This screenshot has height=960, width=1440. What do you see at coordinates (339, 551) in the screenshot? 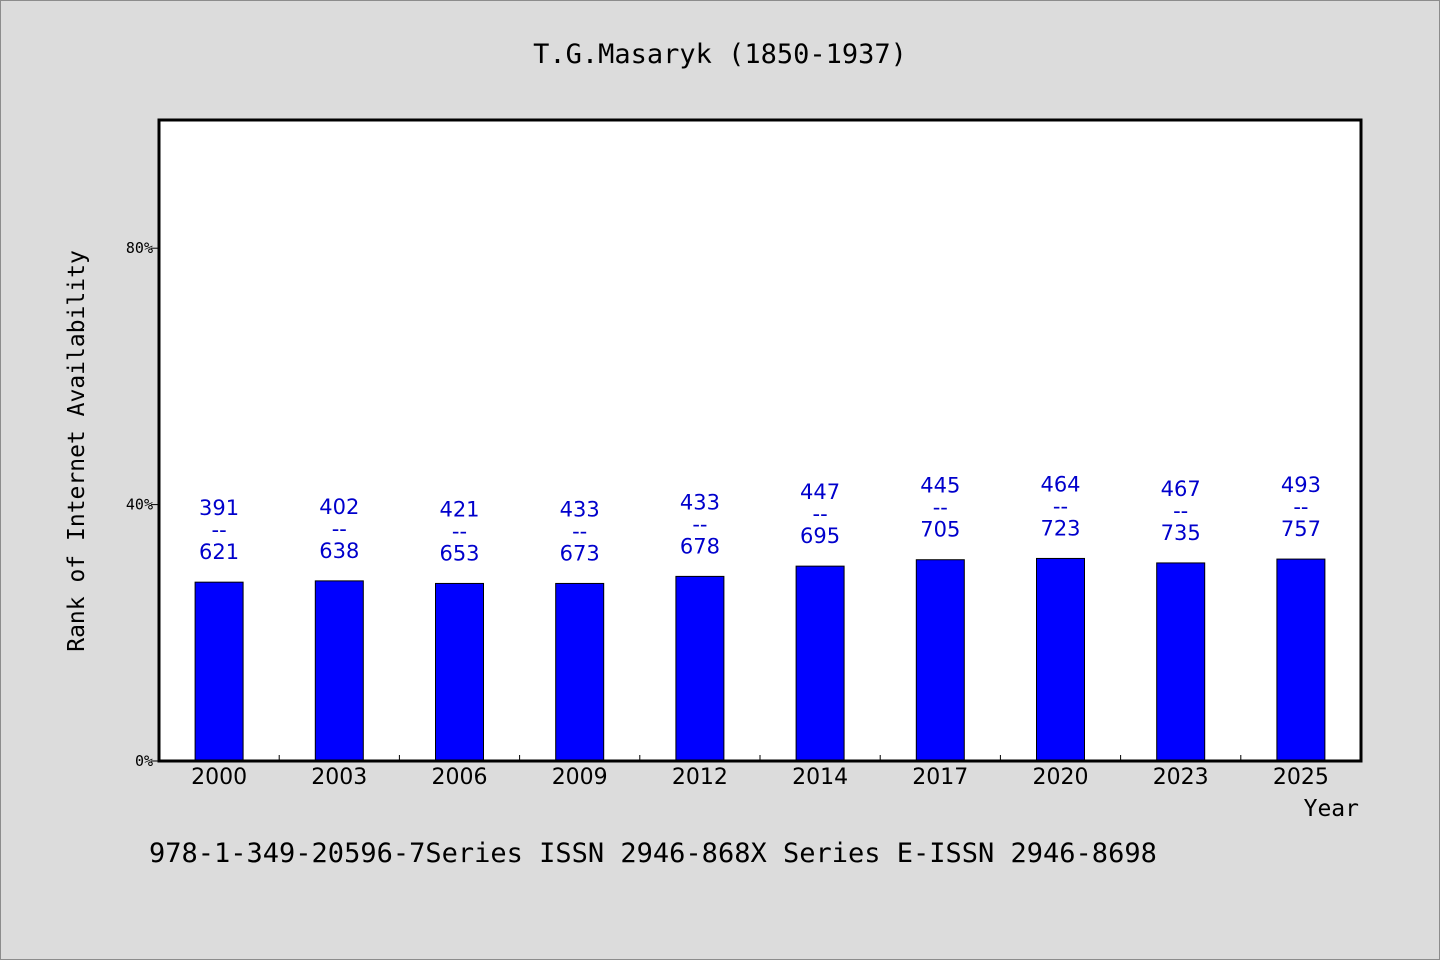
I see `data-label-2003-bottom: 638` at bounding box center [339, 551].